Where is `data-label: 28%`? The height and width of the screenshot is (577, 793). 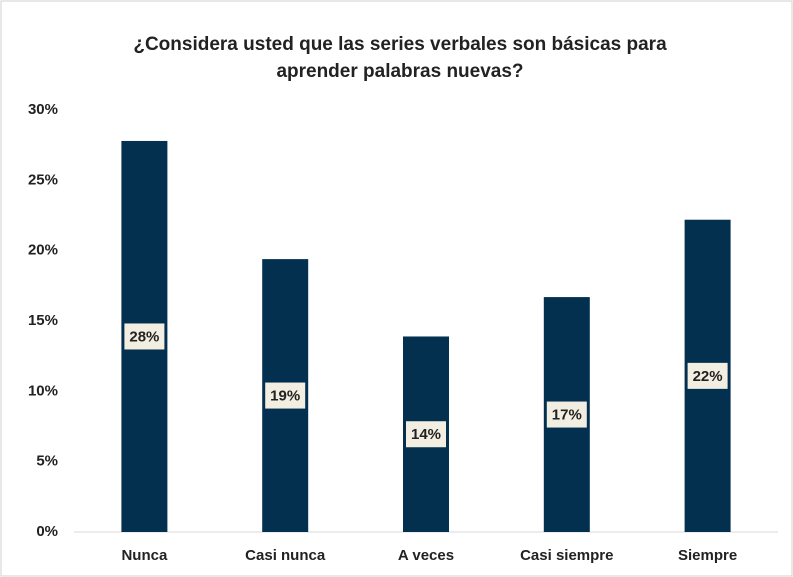 data-label: 28% is located at coordinates (144, 336).